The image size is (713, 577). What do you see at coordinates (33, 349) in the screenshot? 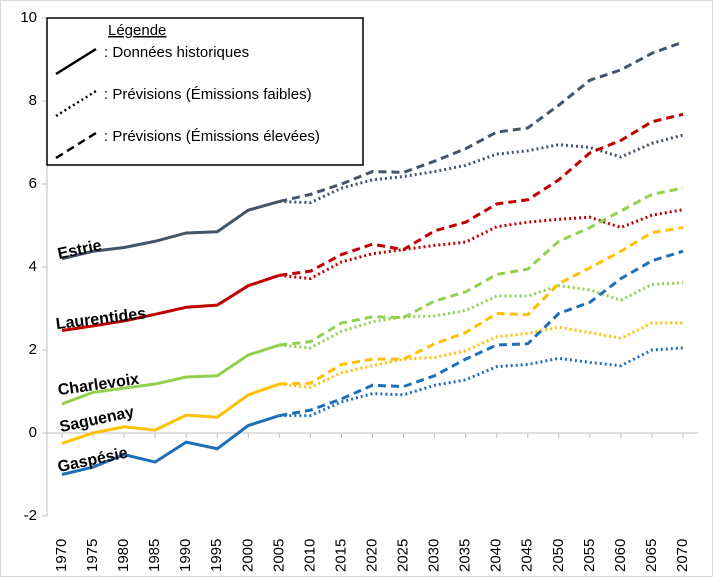
I see `y-tick-label: 2` at bounding box center [33, 349].